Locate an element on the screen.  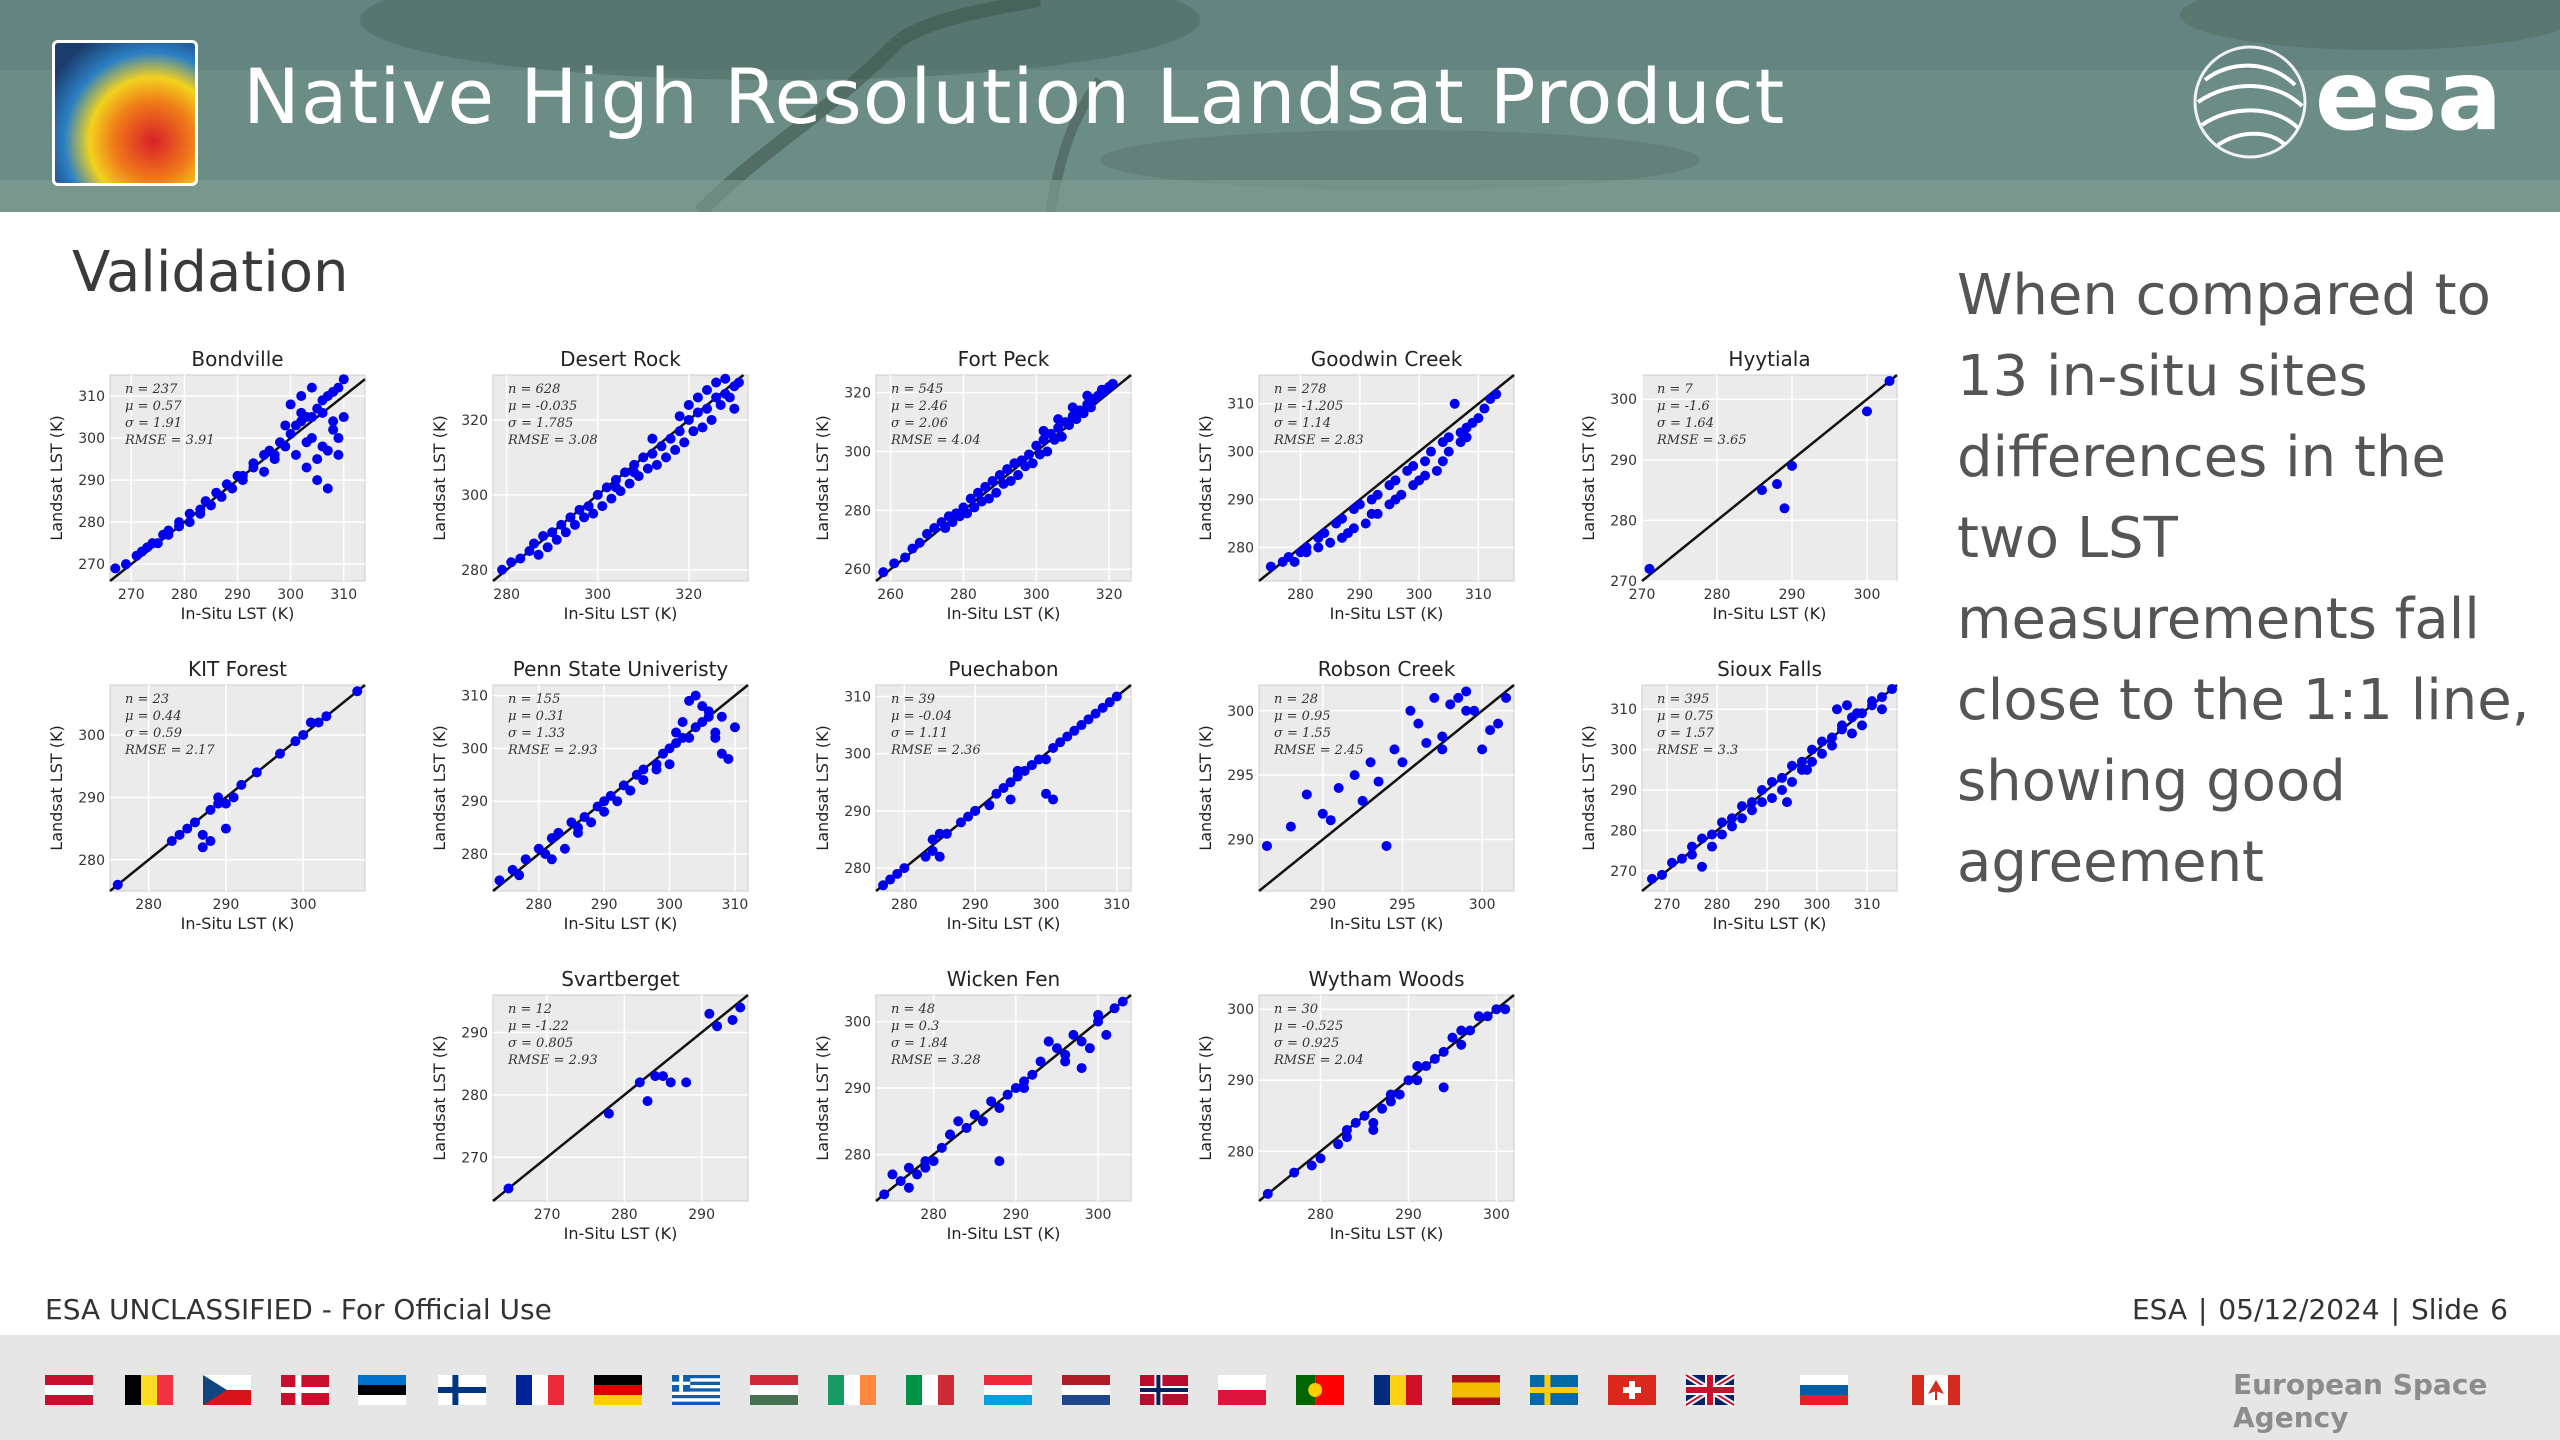
flag-portugal-icon is located at coordinates (1320, 1390).